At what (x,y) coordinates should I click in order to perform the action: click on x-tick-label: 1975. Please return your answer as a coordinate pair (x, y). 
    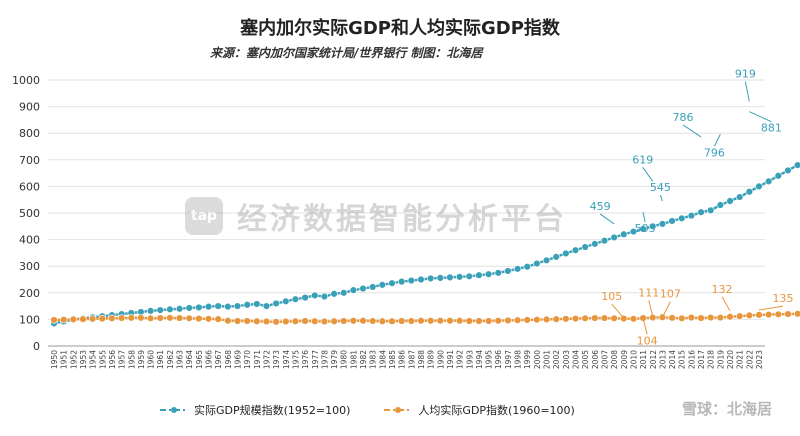
    Looking at the image, I should click on (295, 359).